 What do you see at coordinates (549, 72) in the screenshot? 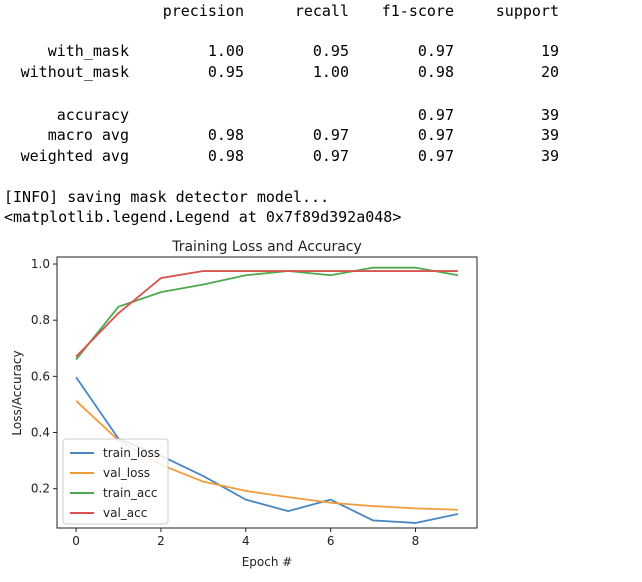
I see `row-support: 20` at bounding box center [549, 72].